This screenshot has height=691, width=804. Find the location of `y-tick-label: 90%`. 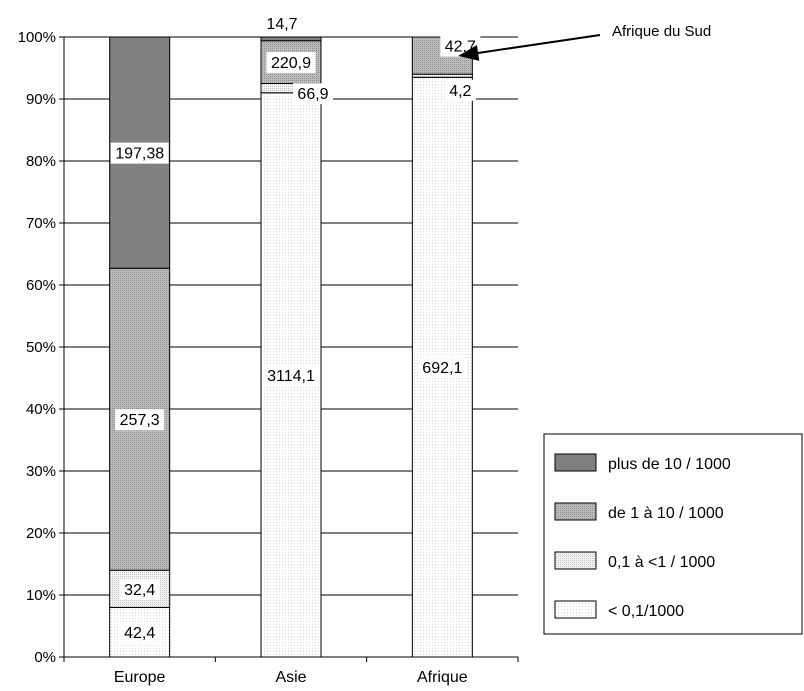

y-tick-label: 90% is located at coordinates (41, 99).